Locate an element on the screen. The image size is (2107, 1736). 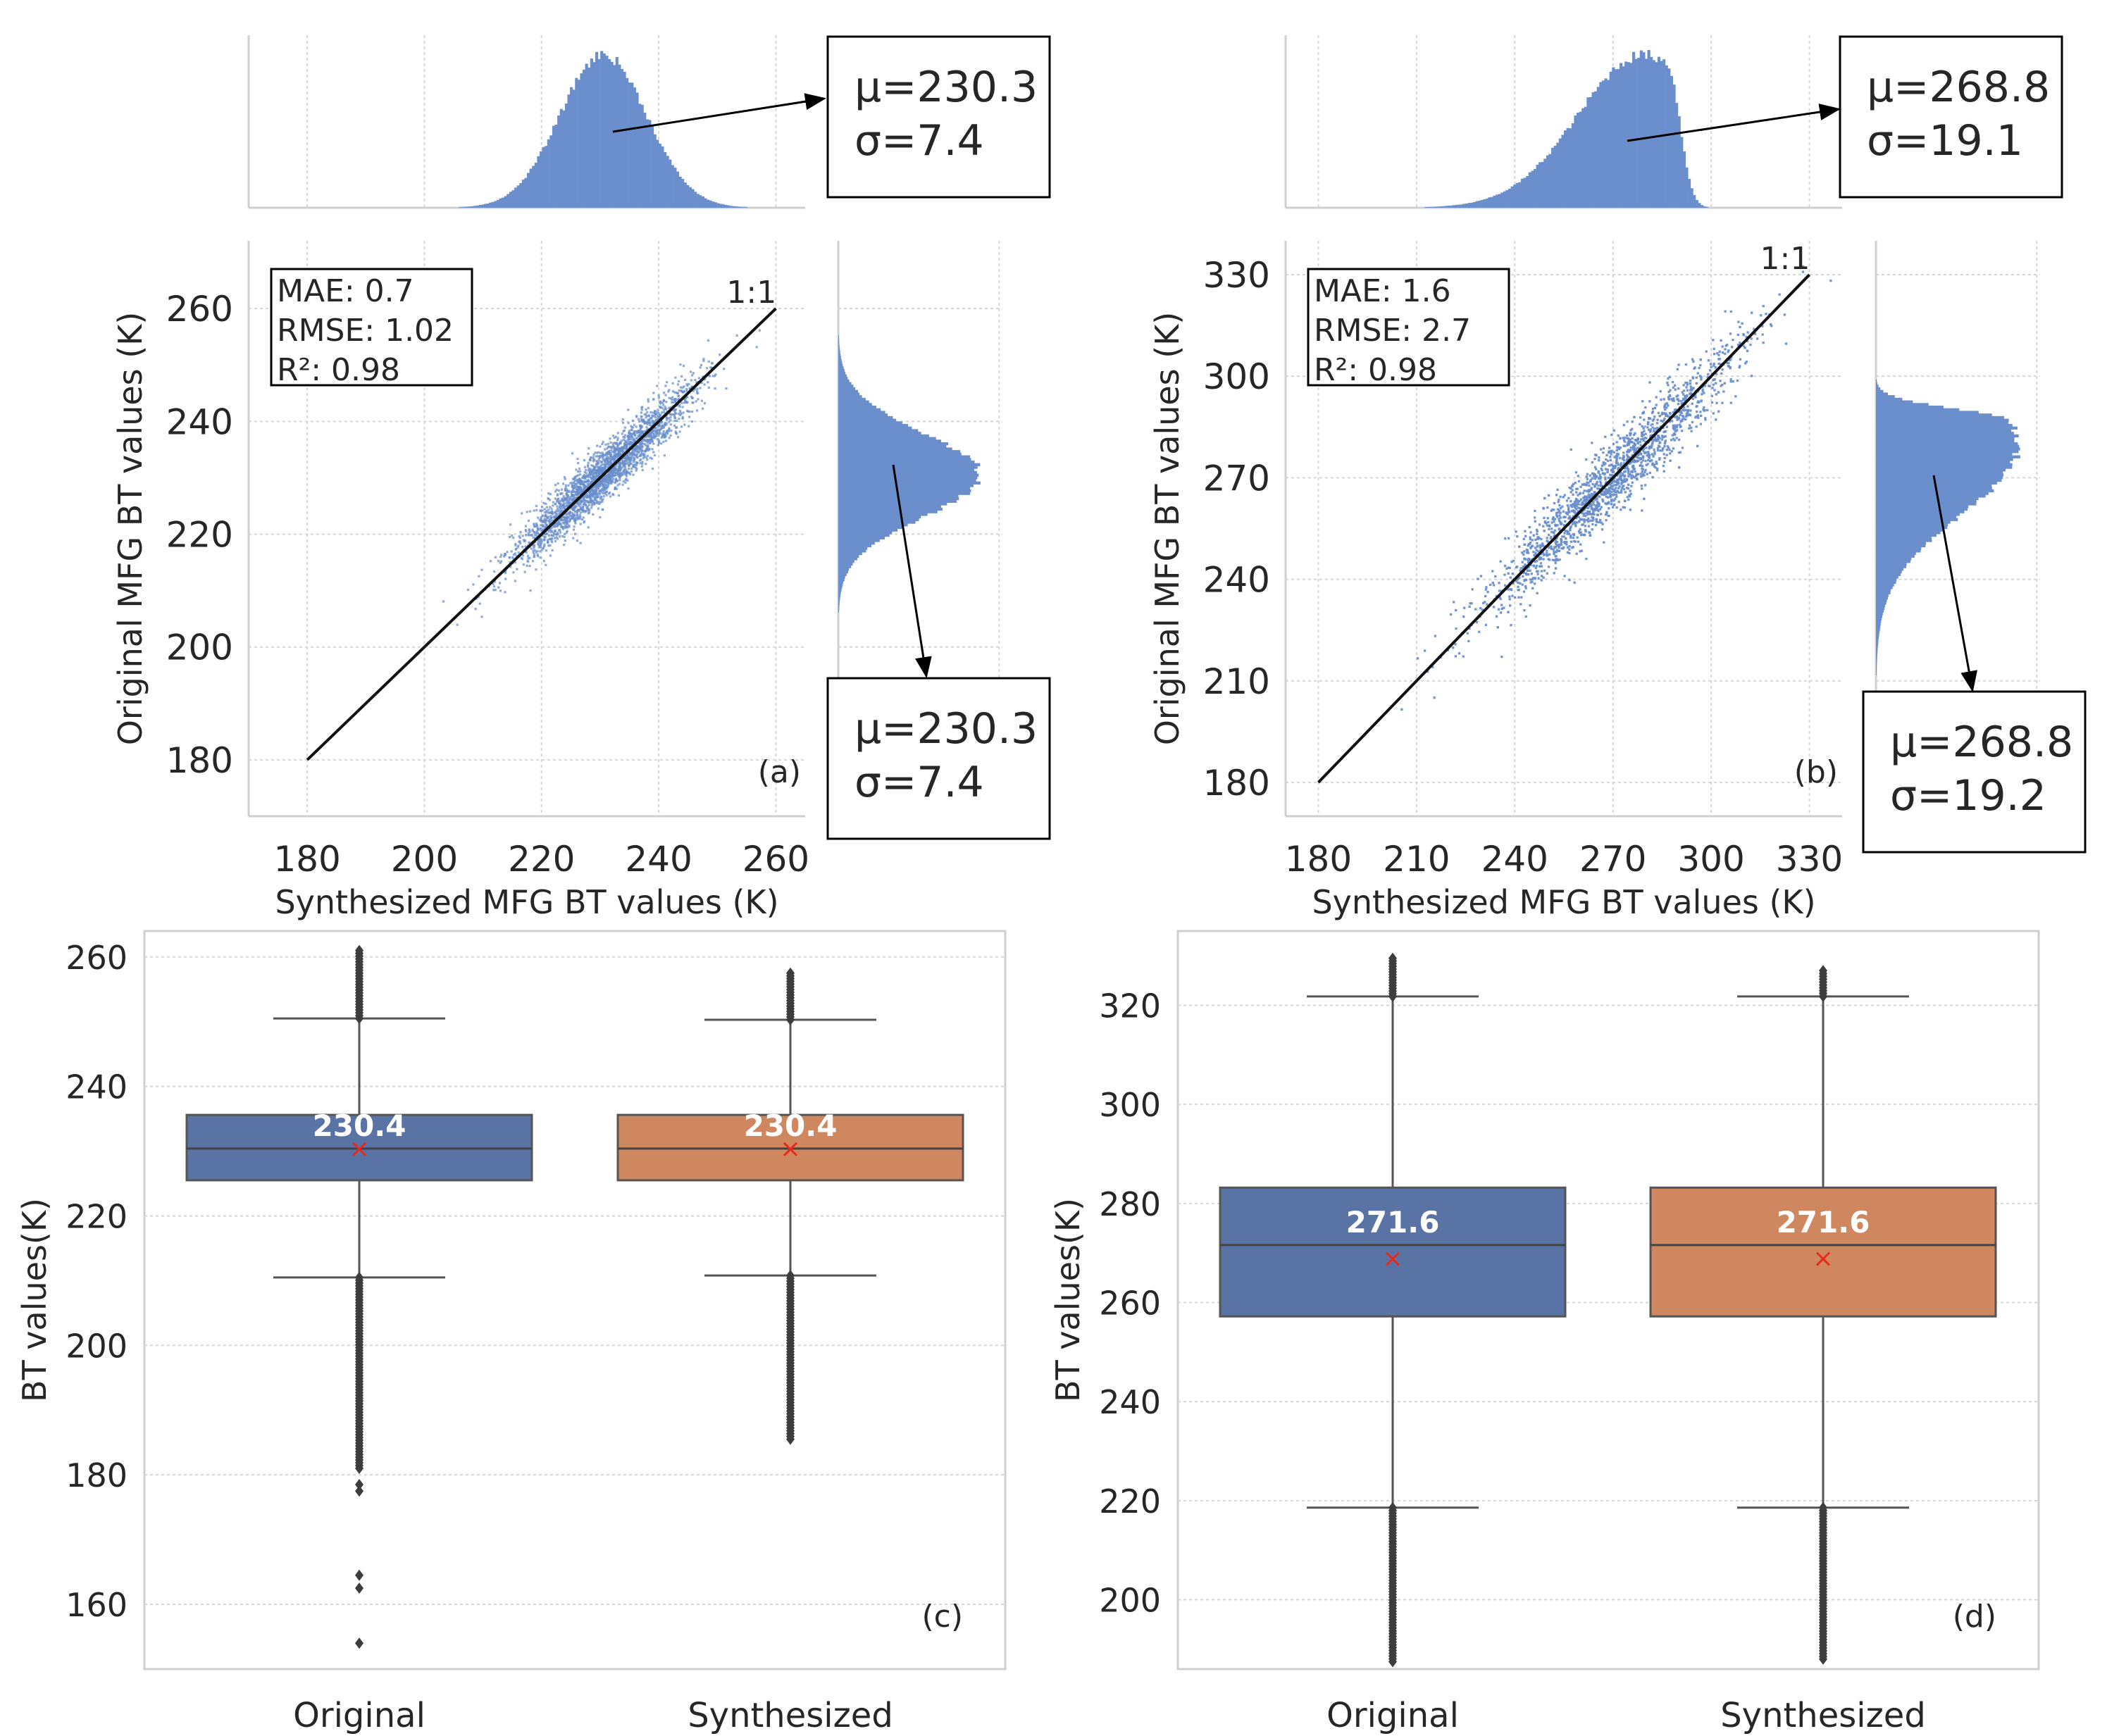
annotation-text: μ=230.3 is located at coordinates (946, 729).